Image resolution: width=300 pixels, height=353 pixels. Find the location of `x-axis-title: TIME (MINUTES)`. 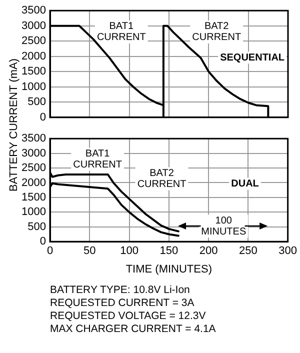

x-axis-title: TIME (MINUTES) is located at coordinates (169, 269).